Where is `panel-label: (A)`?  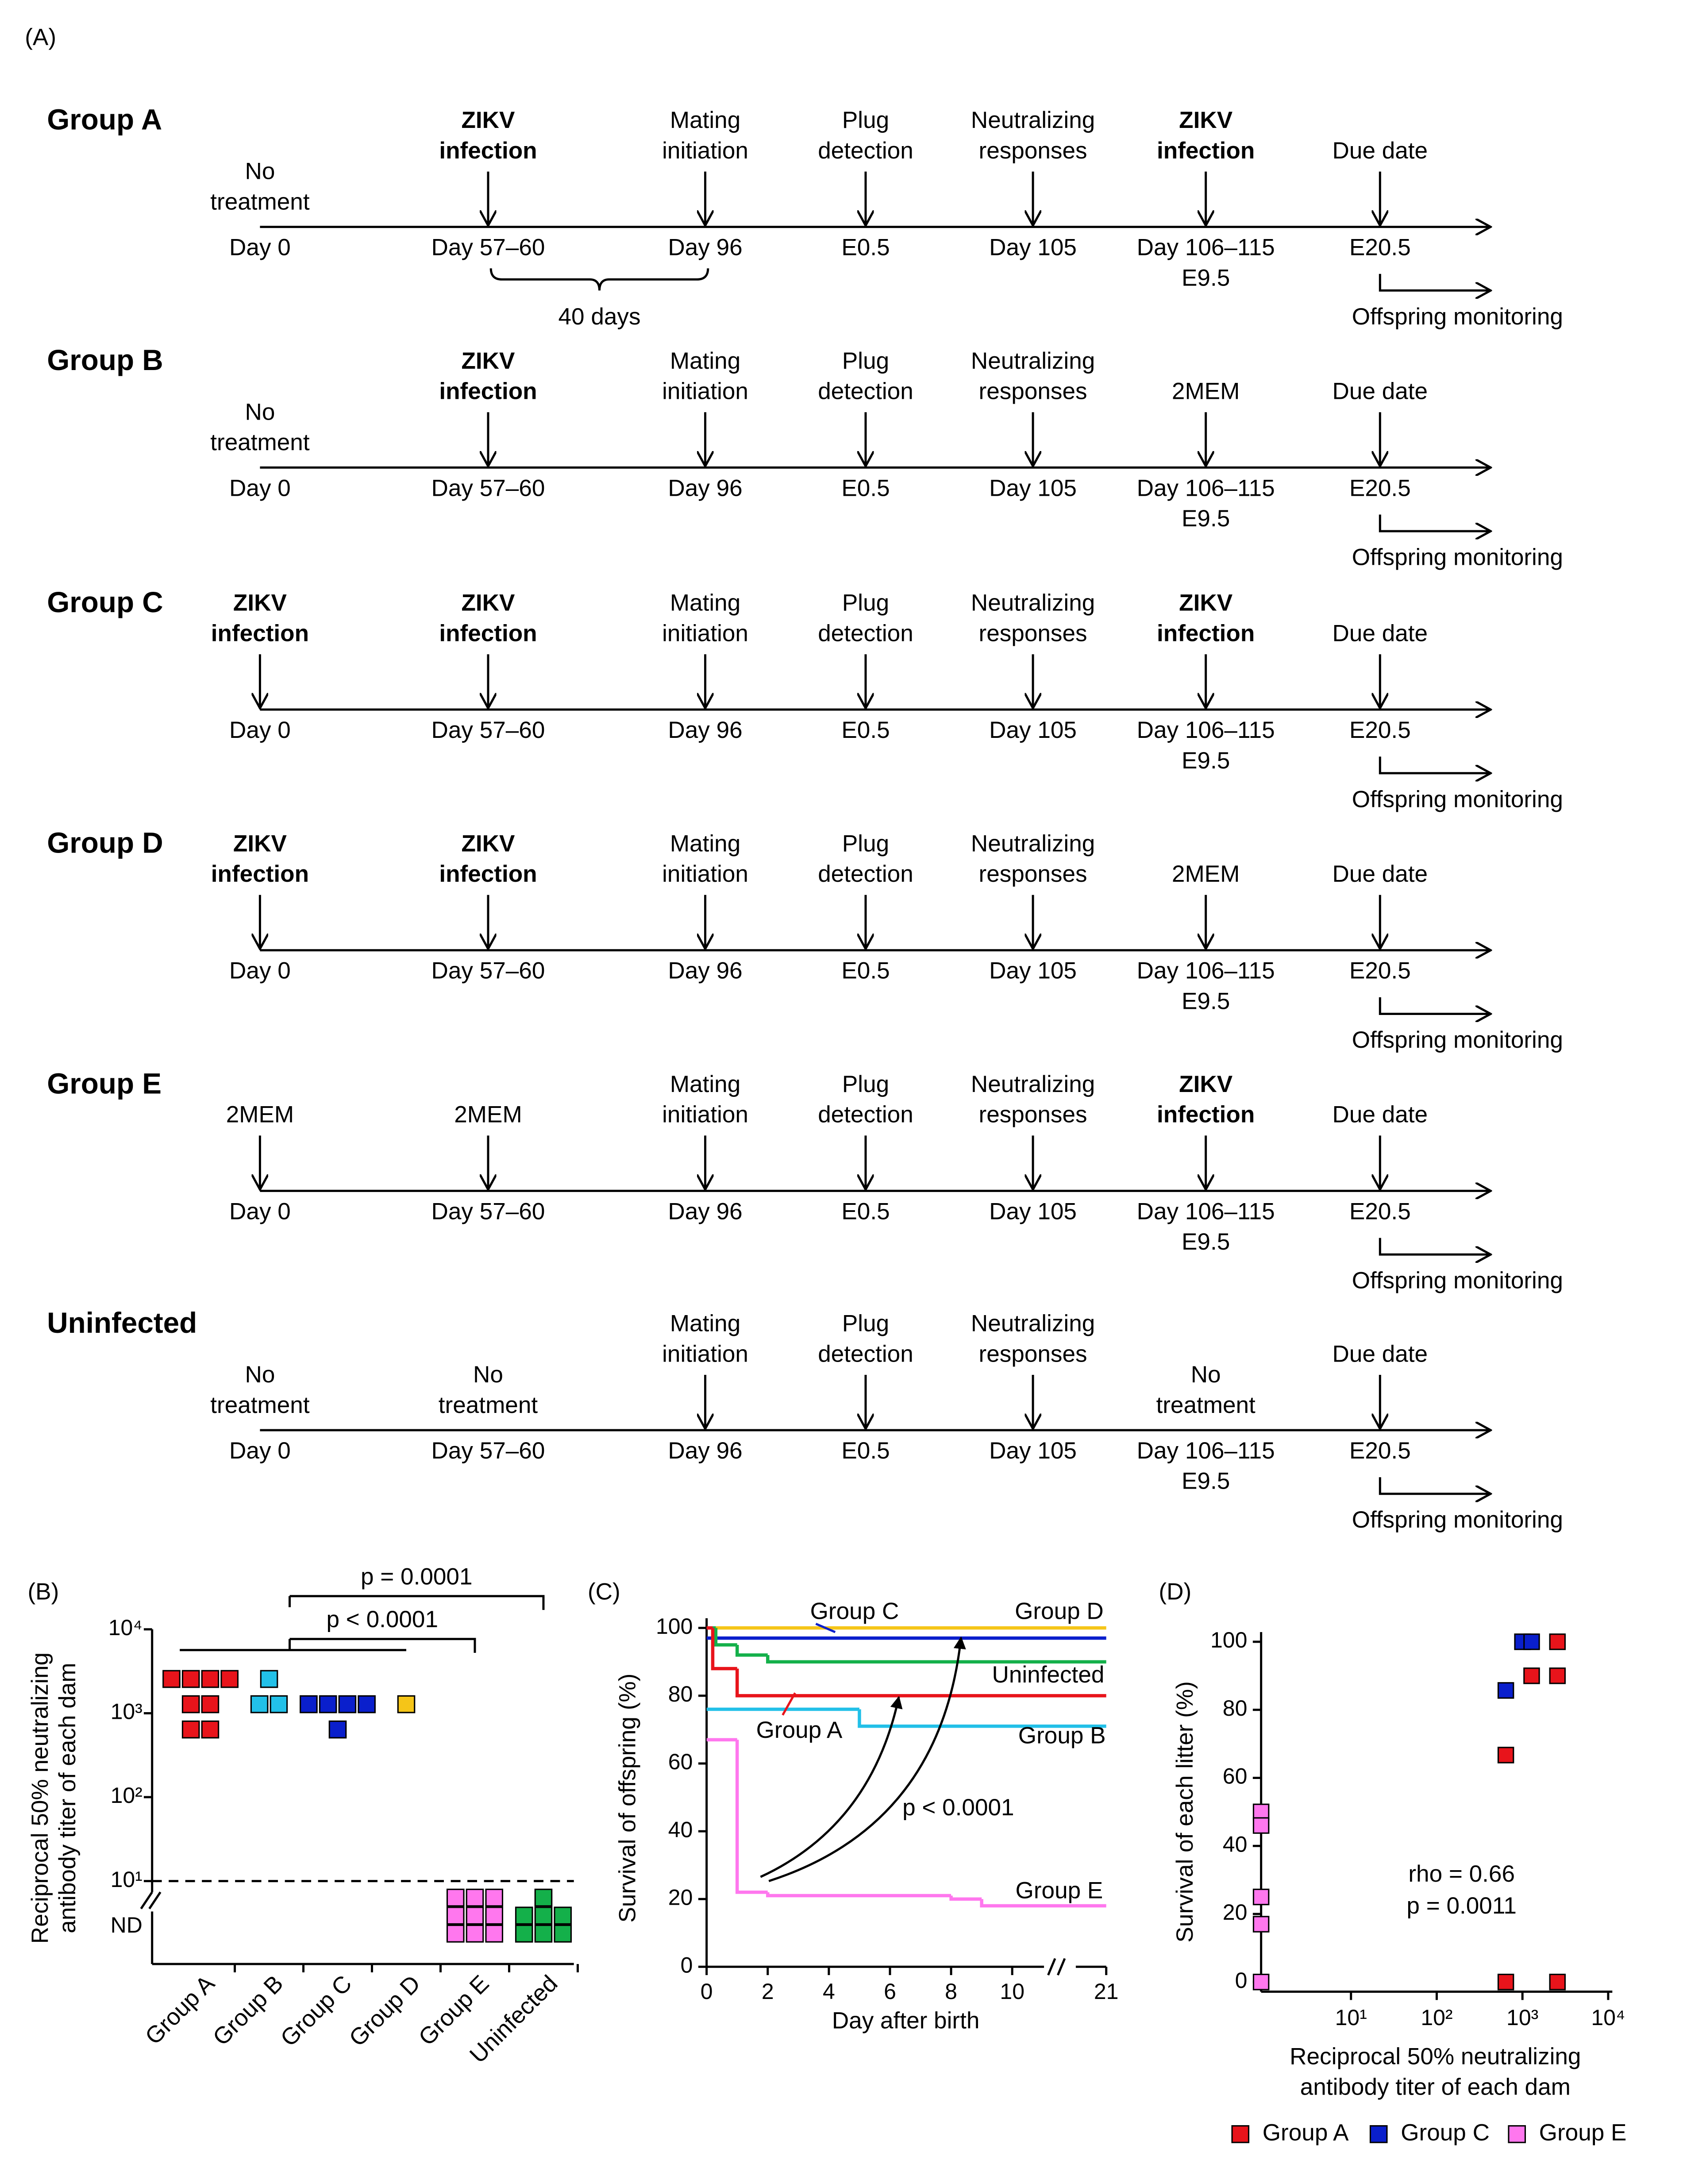
panel-label: (A) is located at coordinates (40, 37).